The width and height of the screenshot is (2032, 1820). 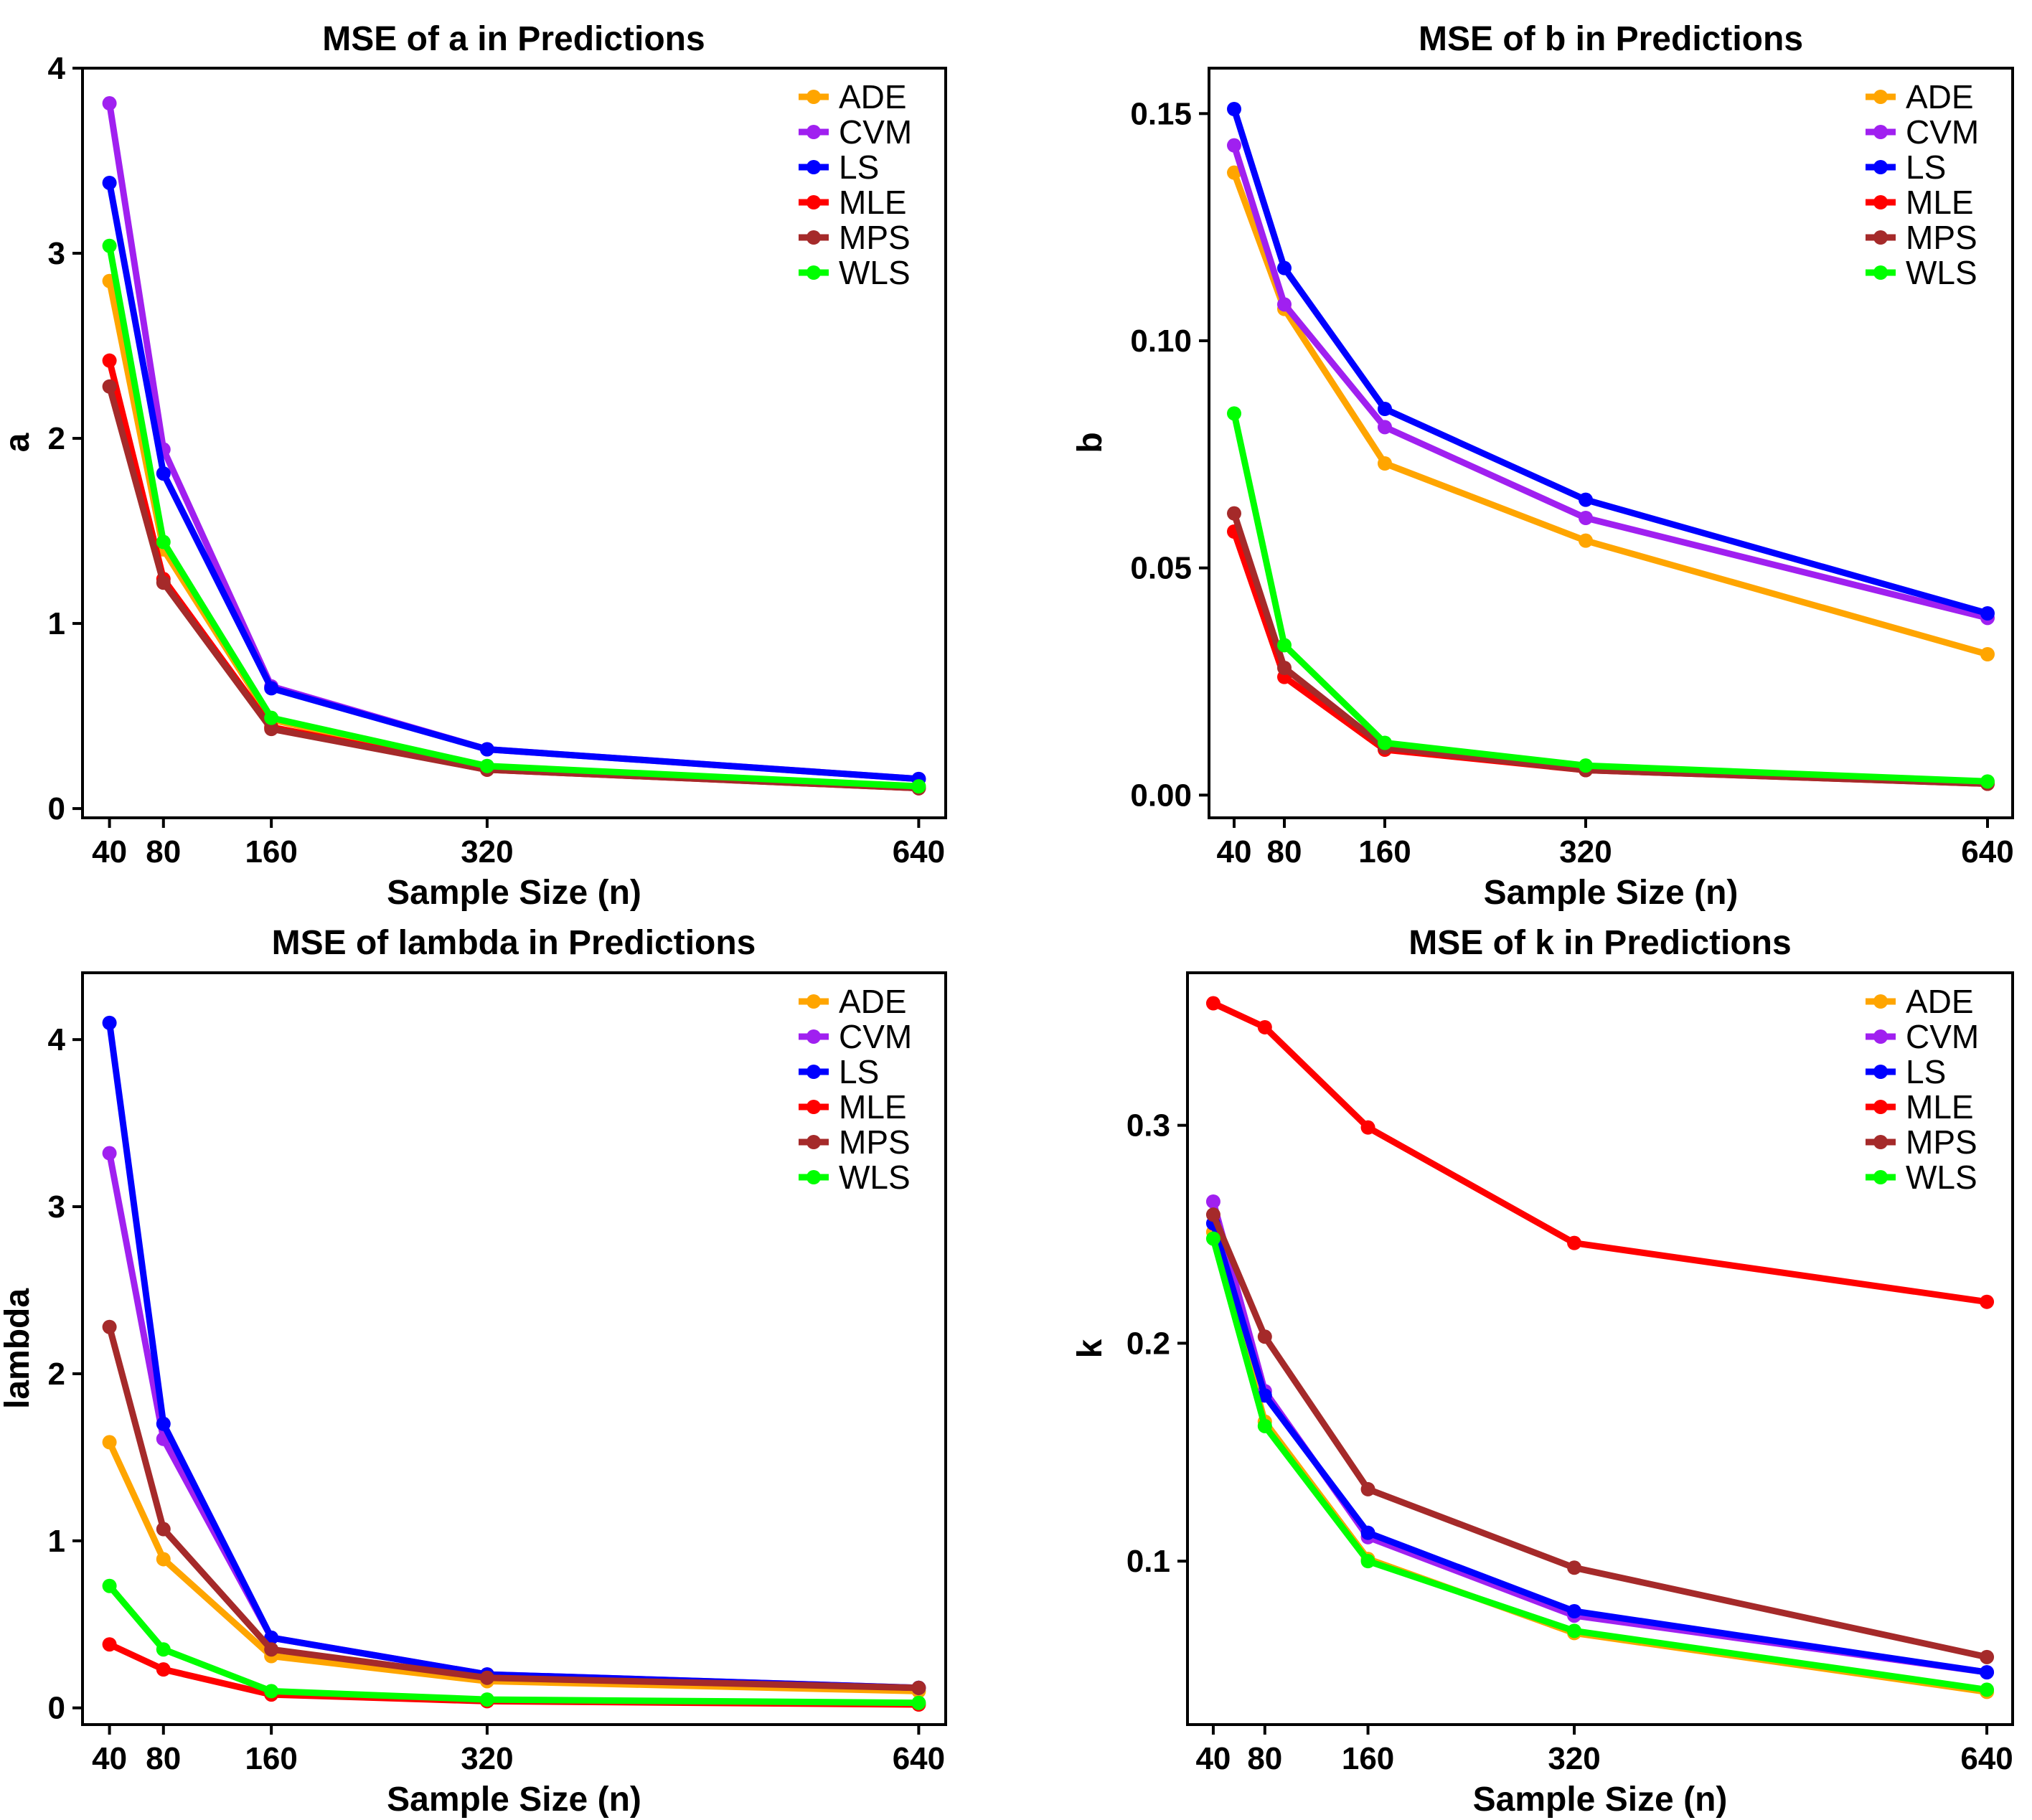 What do you see at coordinates (1161, 113) in the screenshot?
I see `y-tick-label: 0.15` at bounding box center [1161, 113].